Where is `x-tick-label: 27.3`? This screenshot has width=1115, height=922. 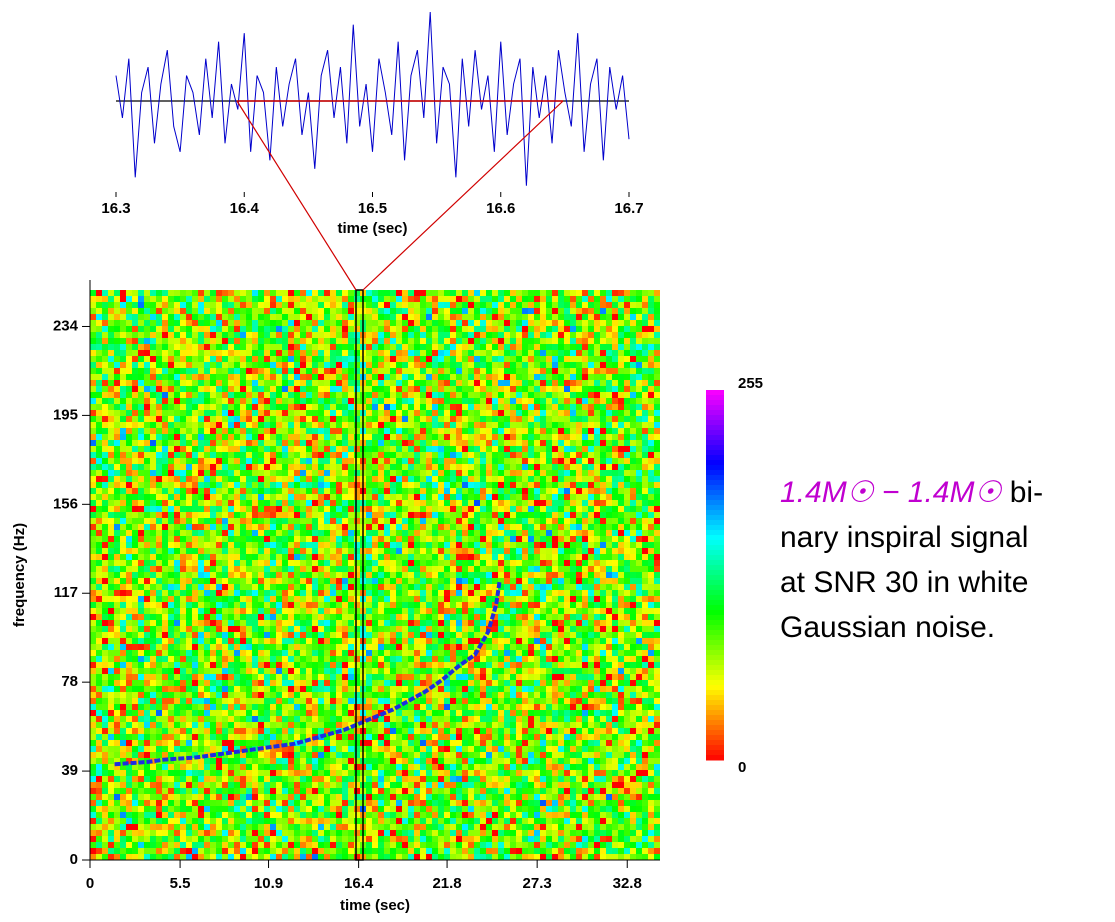 x-tick-label: 27.3 is located at coordinates (537, 883).